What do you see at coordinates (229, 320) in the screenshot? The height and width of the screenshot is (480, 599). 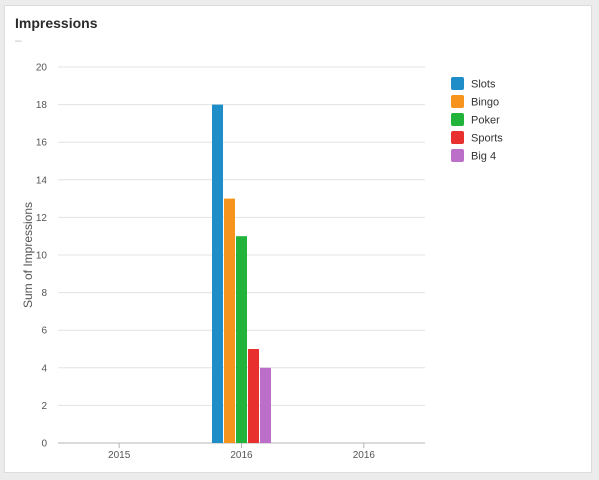 I see `bar-bingo` at bounding box center [229, 320].